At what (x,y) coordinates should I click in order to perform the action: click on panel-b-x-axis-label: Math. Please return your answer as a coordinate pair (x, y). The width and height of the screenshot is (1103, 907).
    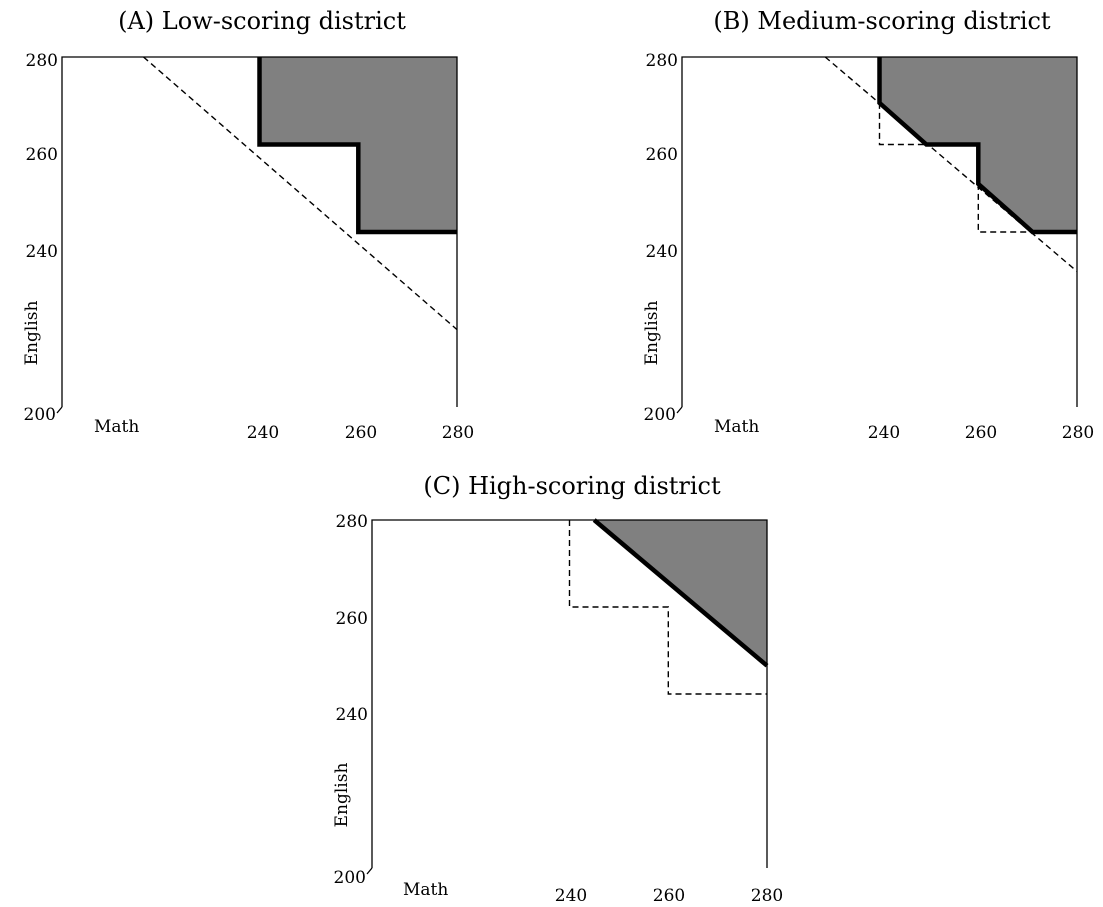
    Looking at the image, I should click on (736, 427).